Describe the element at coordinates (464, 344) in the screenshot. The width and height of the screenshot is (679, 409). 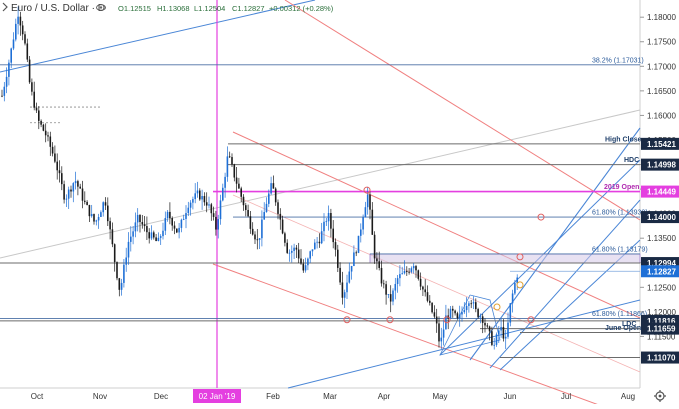
I see `trendline` at that location.